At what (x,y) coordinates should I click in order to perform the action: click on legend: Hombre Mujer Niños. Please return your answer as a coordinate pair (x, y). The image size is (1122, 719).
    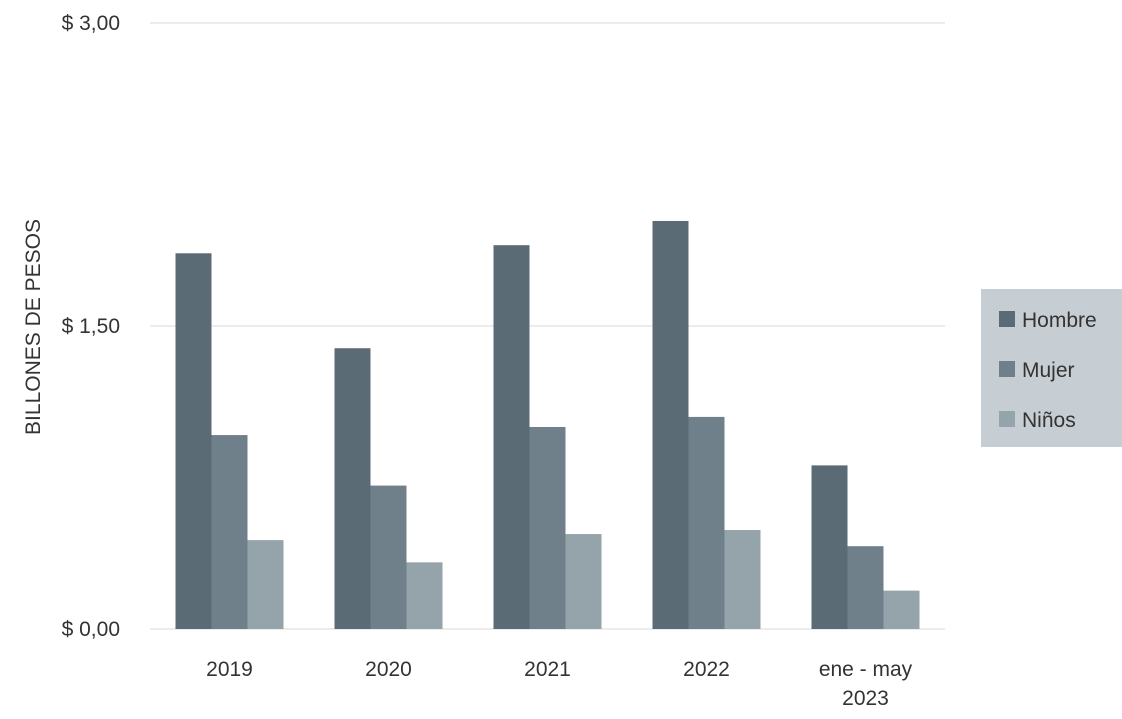
    Looking at the image, I should click on (1051, 368).